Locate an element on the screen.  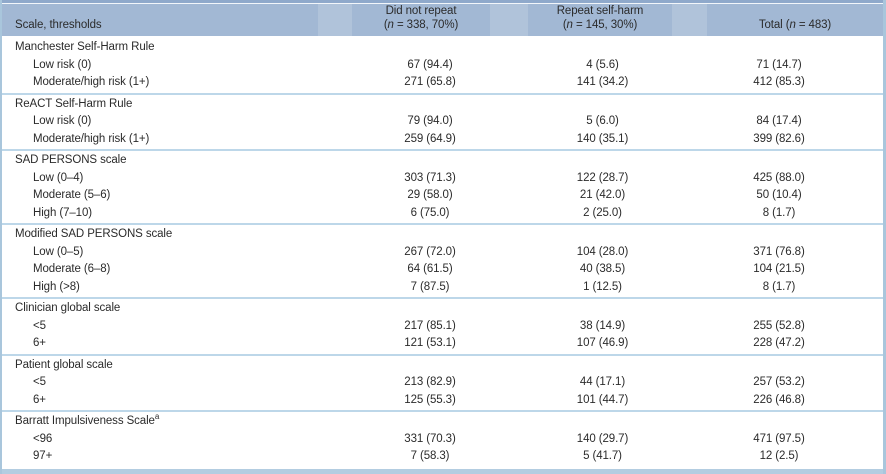
section-label: SAD PERSONS scale is located at coordinates (71, 160).